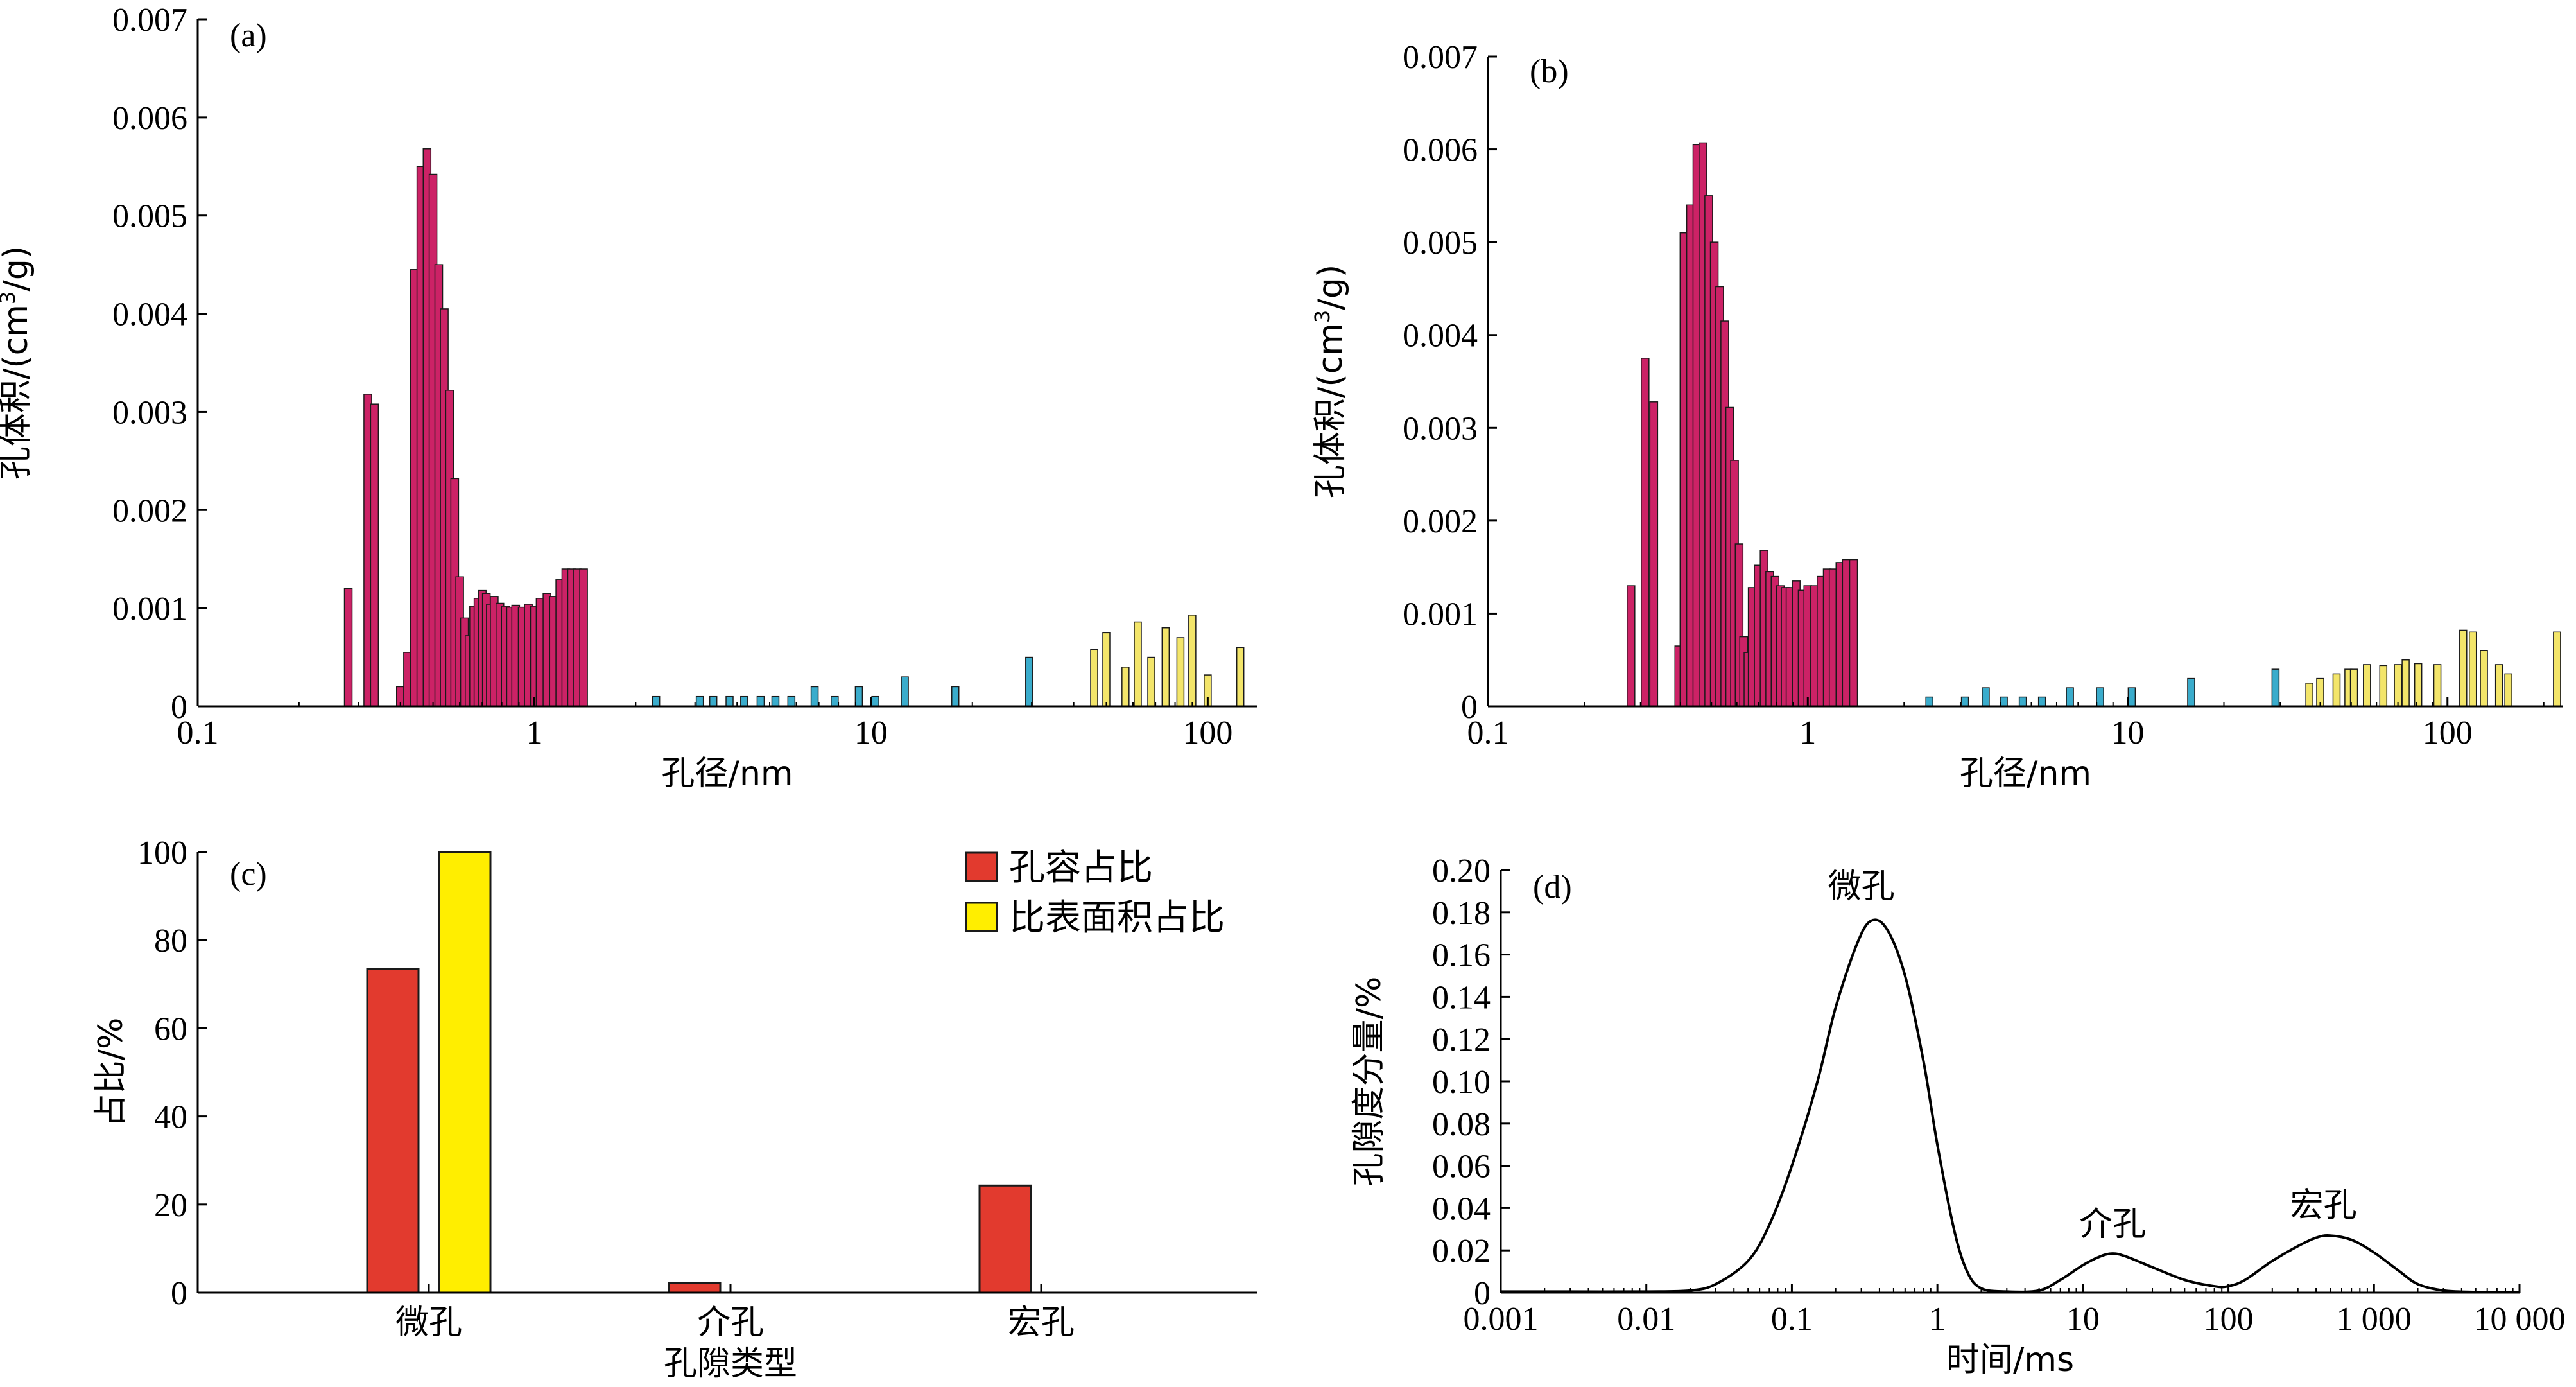 This screenshot has height=1387, width=2576. What do you see at coordinates (1440, 521) in the screenshot?
I see `y-tick-label: 0.002` at bounding box center [1440, 521].